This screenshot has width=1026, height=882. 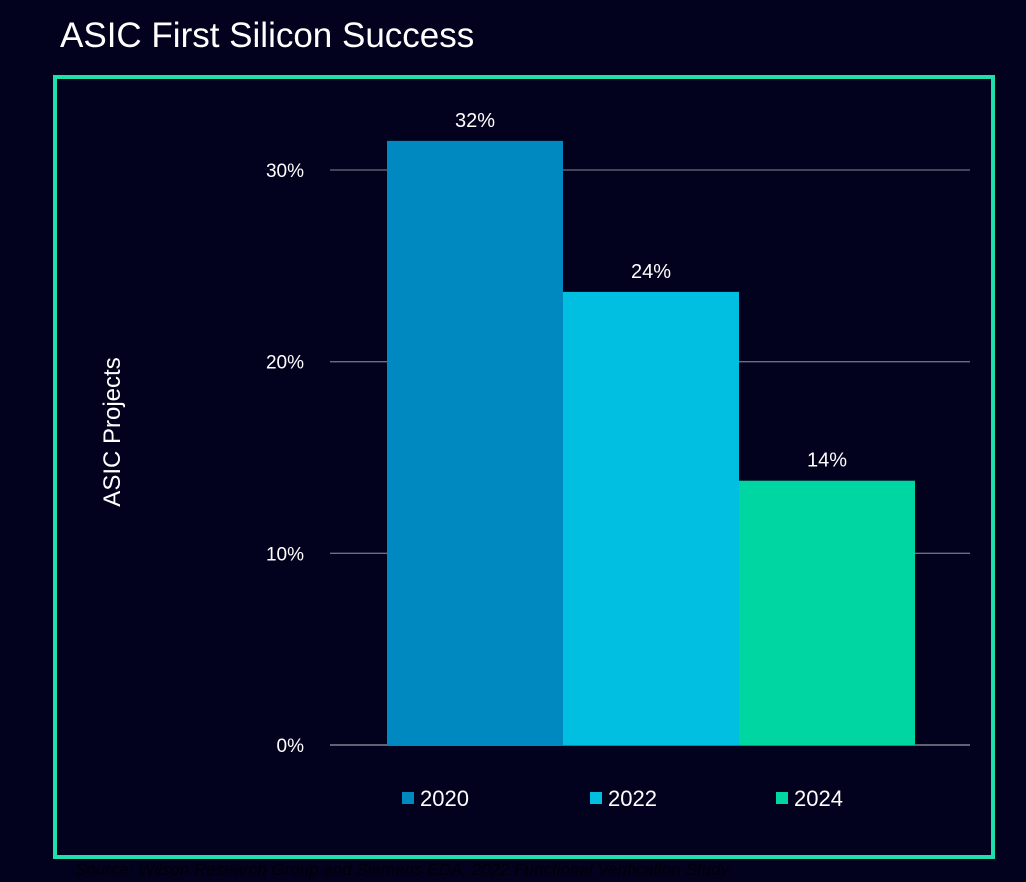 What do you see at coordinates (827, 461) in the screenshot?
I see `data-label: 14%` at bounding box center [827, 461].